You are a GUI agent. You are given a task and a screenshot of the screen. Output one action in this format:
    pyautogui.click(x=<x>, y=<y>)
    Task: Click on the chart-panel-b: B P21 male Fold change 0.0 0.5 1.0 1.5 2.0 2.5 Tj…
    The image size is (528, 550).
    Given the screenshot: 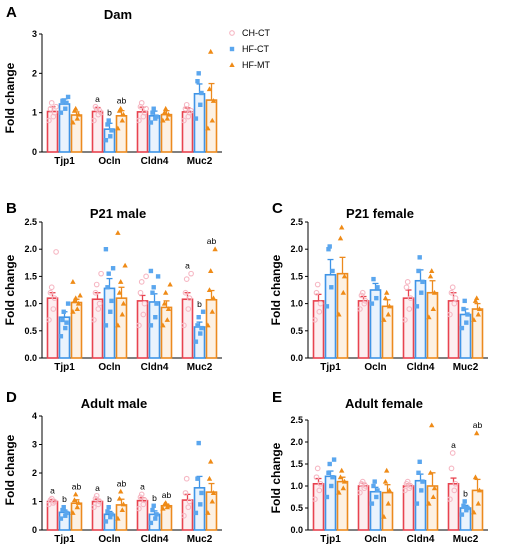 What is the action you would take?
    pyautogui.click(x=112, y=286)
    